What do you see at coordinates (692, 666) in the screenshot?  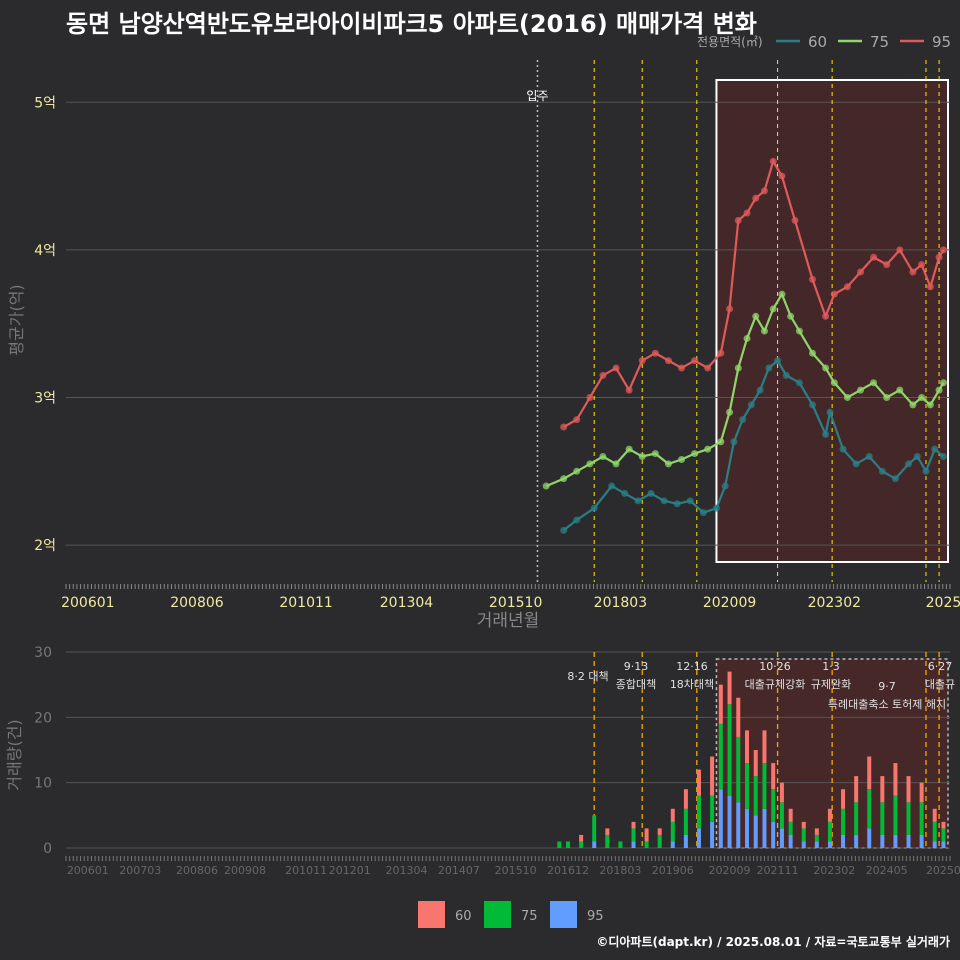 I see `policy-date-label: 12·16` at bounding box center [692, 666].